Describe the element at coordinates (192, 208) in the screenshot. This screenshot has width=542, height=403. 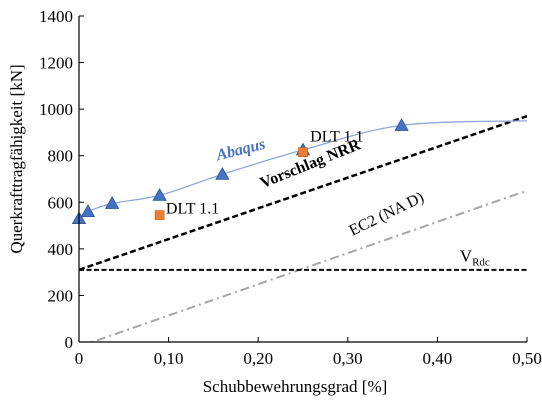
I see `label-dlt1: DLT 1.1` at that location.